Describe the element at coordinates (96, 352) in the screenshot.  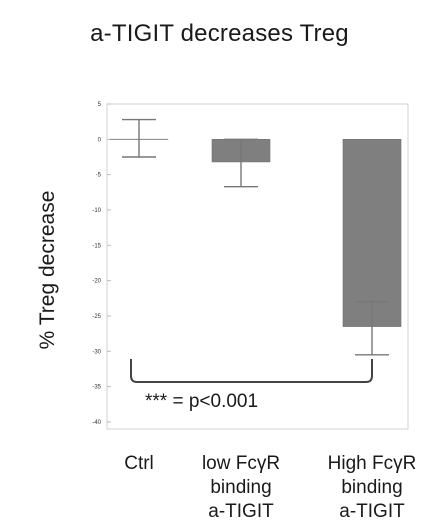
I see `y-tick-label: -30` at that location.